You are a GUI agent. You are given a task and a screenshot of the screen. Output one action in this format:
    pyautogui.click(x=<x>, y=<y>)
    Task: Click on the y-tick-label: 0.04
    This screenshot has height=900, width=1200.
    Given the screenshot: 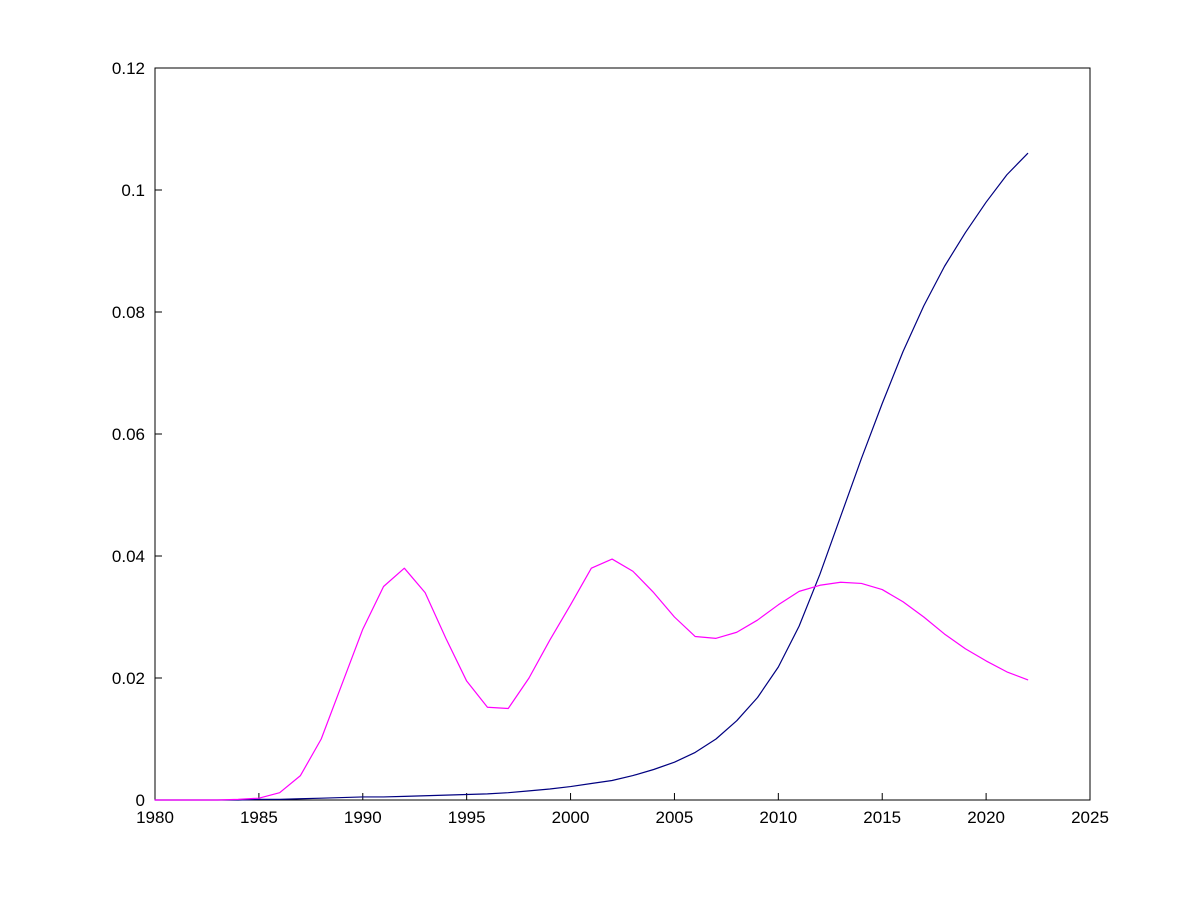 What is the action you would take?
    pyautogui.click(x=128, y=556)
    